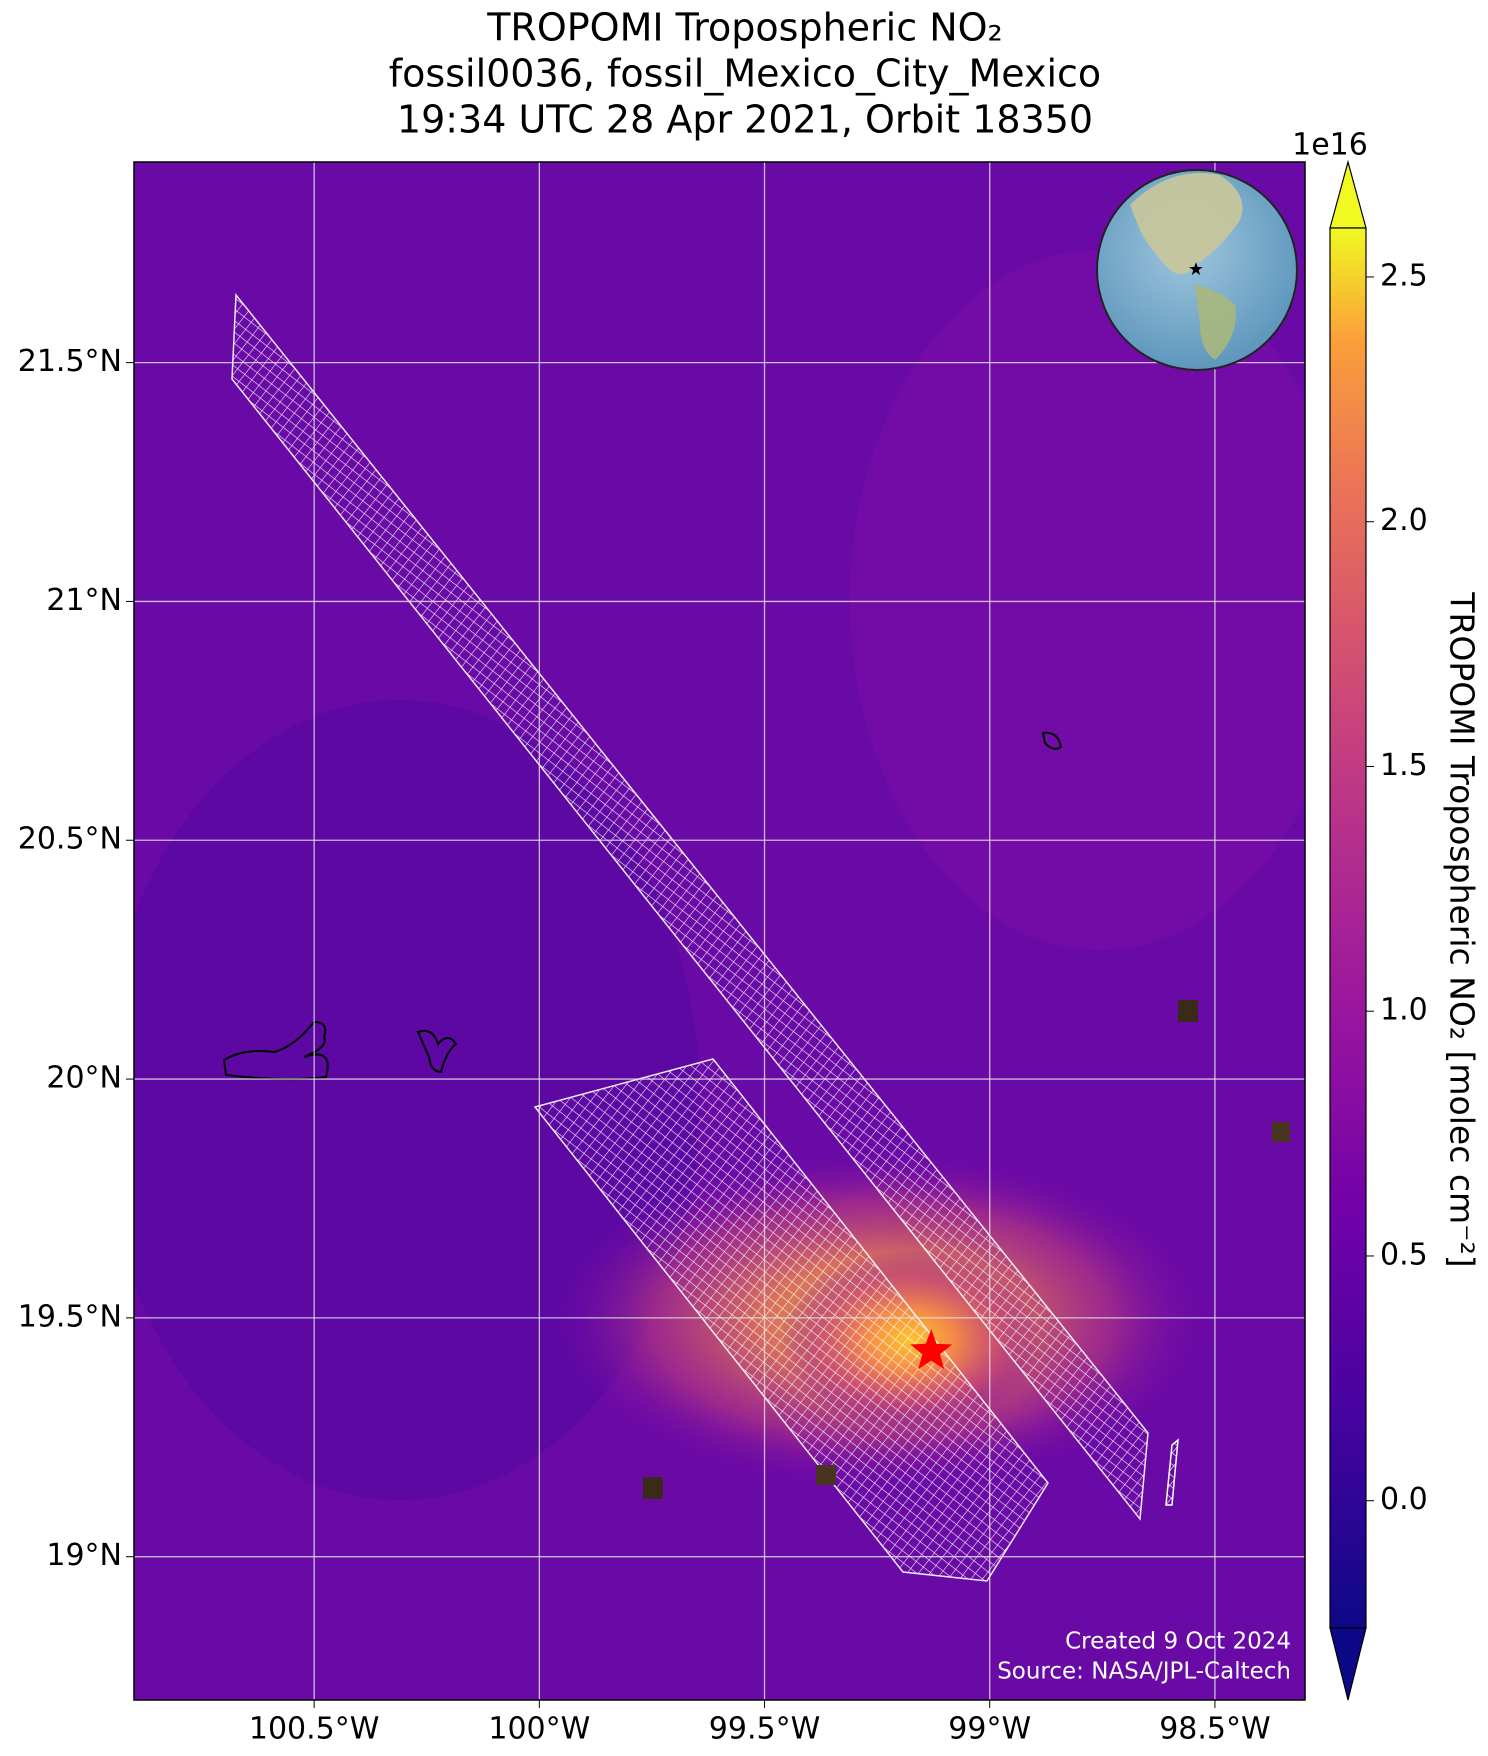  Describe the element at coordinates (1404, 1499) in the screenshot. I see `colorbar-tick-label: 0.0` at that location.